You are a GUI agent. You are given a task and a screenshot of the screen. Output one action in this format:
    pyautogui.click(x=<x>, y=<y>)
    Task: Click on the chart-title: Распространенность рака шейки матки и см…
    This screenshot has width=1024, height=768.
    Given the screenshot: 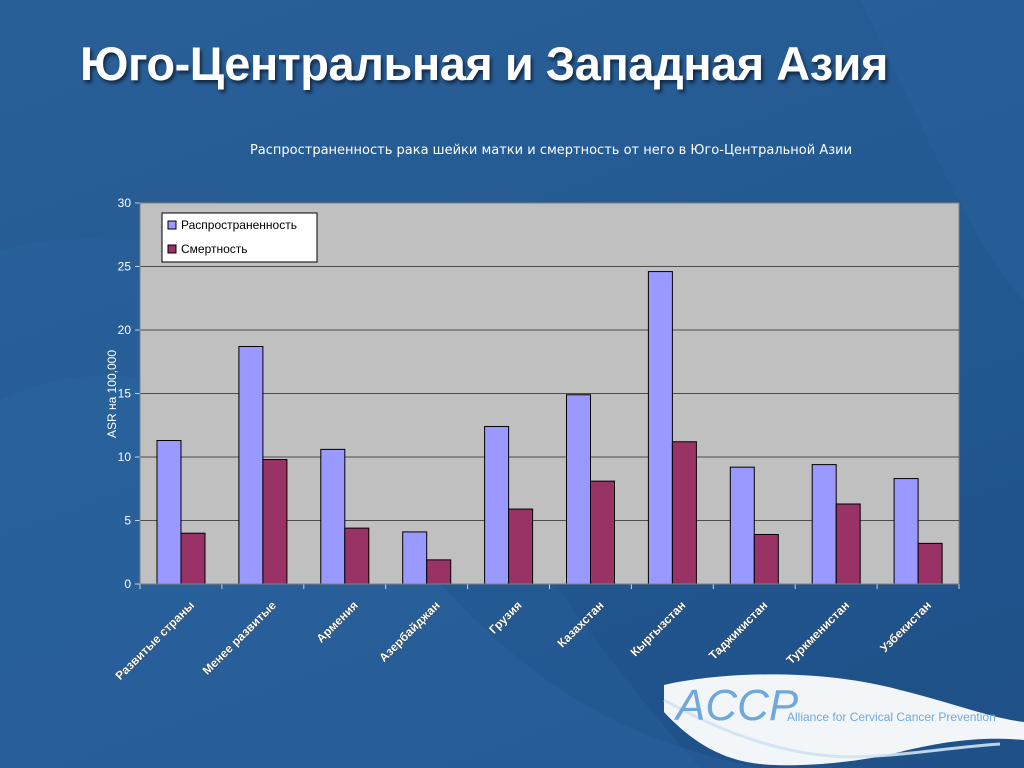 What is the action you would take?
    pyautogui.click(x=551, y=150)
    